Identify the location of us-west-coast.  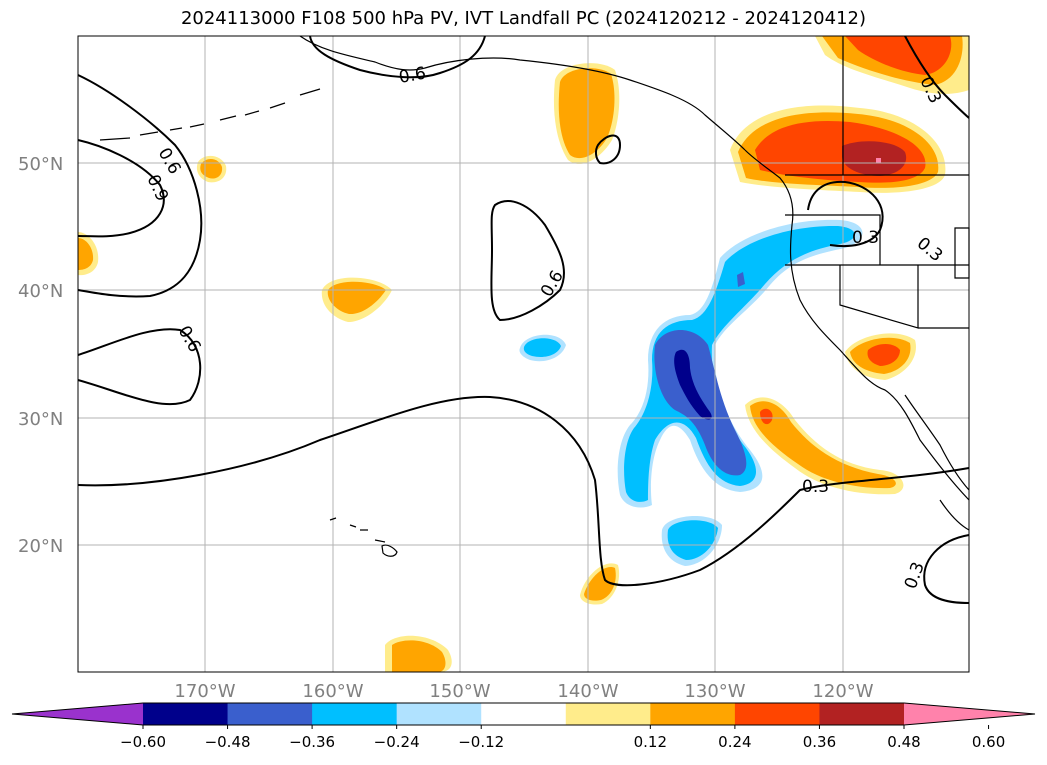
(879, 362).